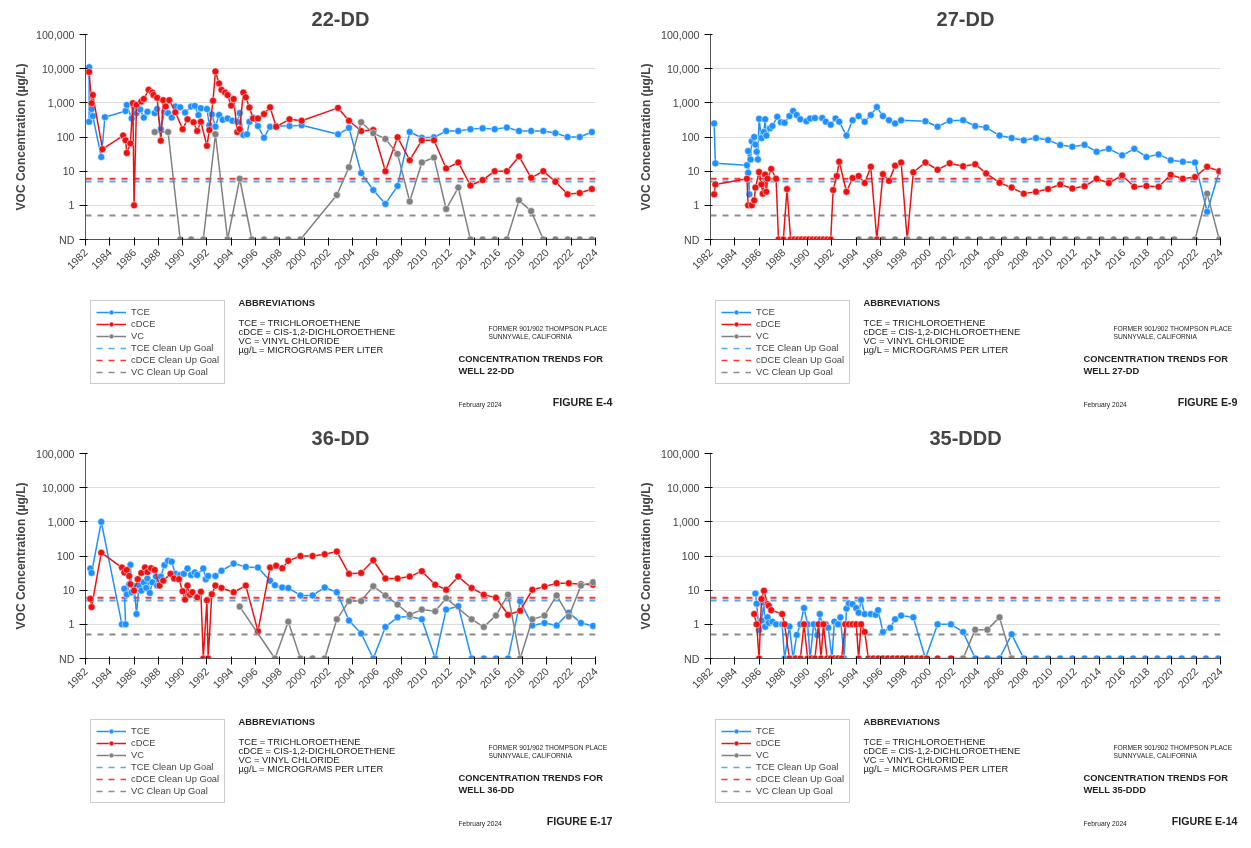  I want to click on text: WELL 27-DD, so click(1111, 370).